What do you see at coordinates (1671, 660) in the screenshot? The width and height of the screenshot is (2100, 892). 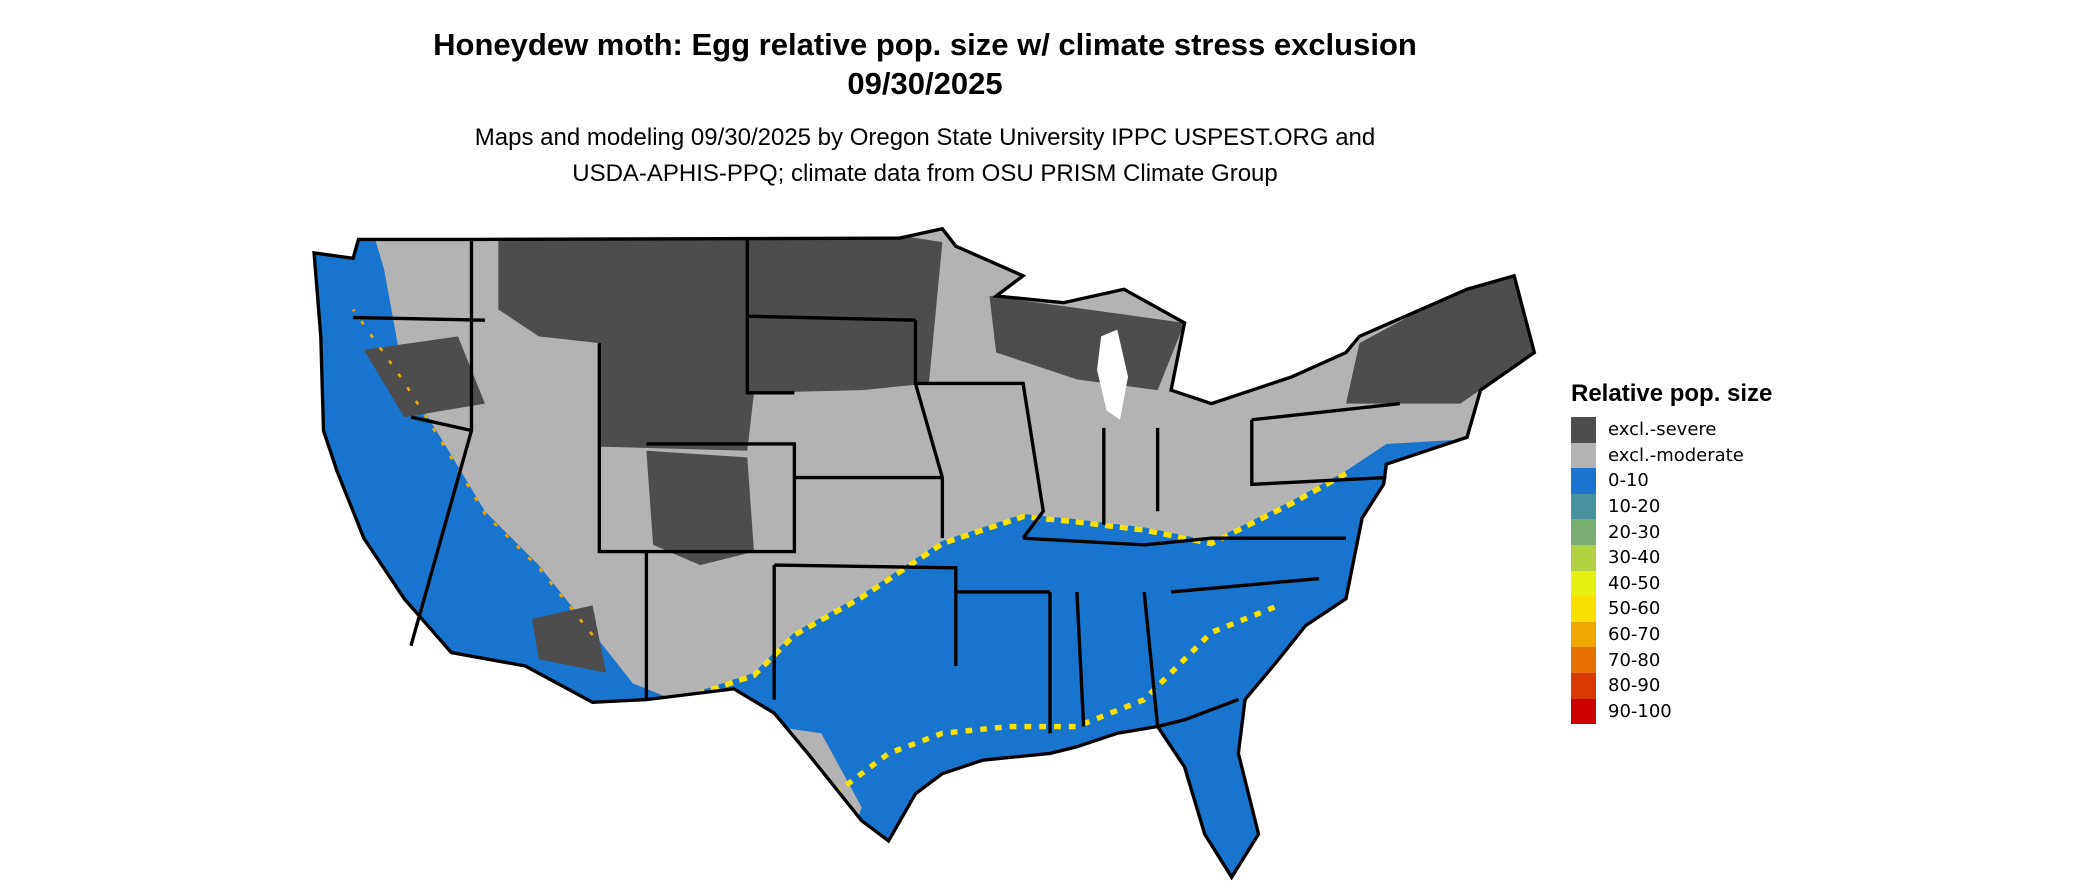 I see `legend-item: 70-80` at bounding box center [1671, 660].